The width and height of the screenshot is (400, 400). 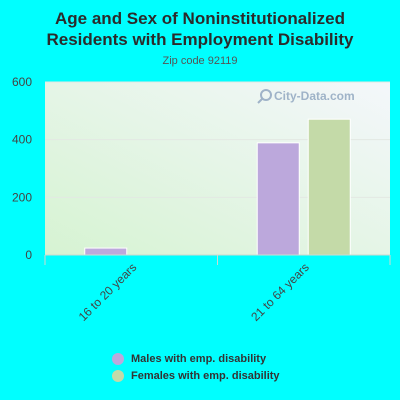 I want to click on legend-swatch-males, so click(x=118, y=358).